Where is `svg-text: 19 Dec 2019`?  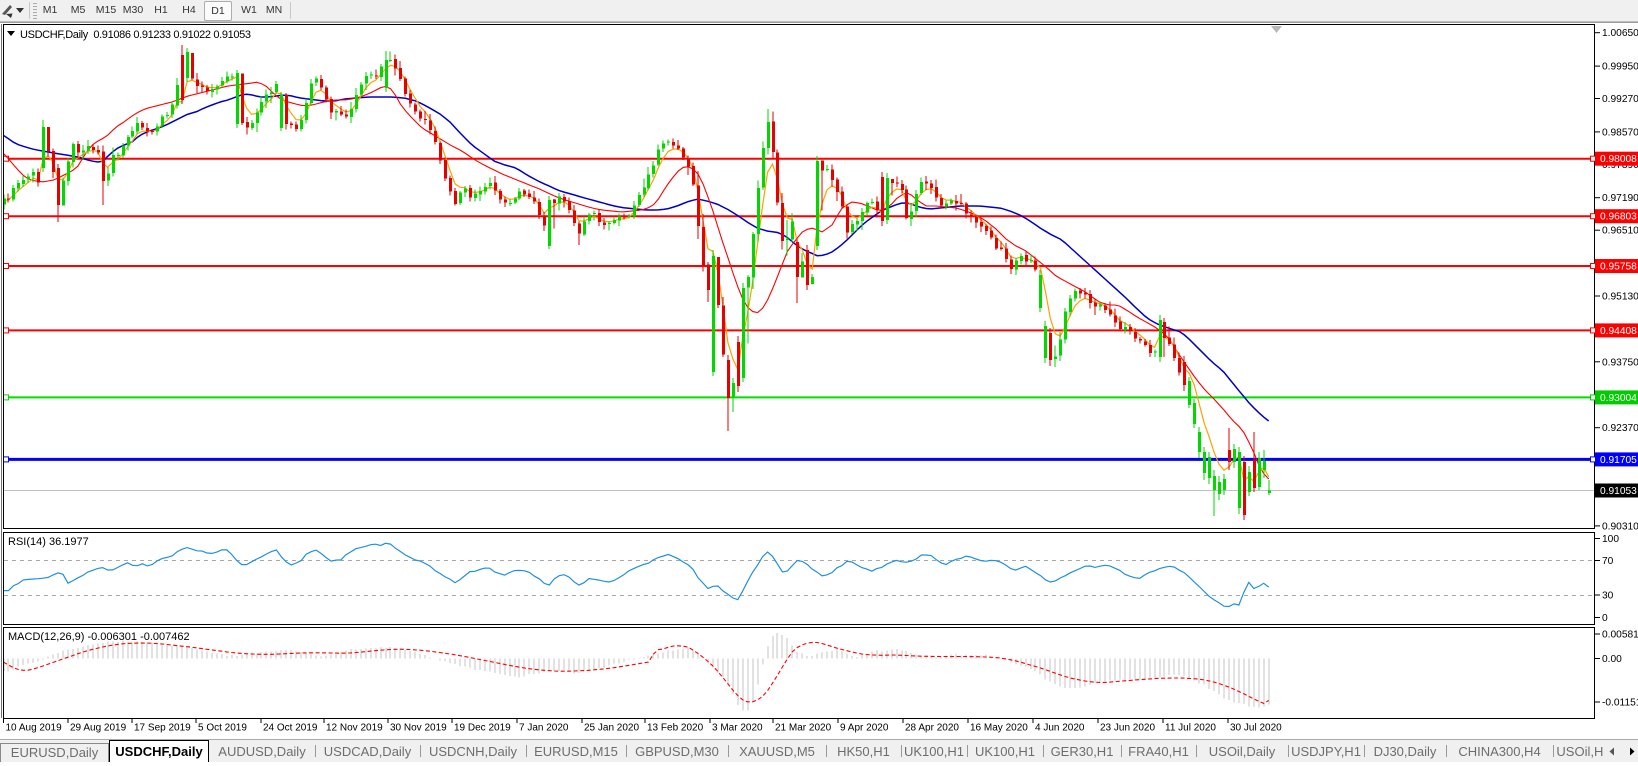 svg-text: 19 Dec 2019 is located at coordinates (482, 728).